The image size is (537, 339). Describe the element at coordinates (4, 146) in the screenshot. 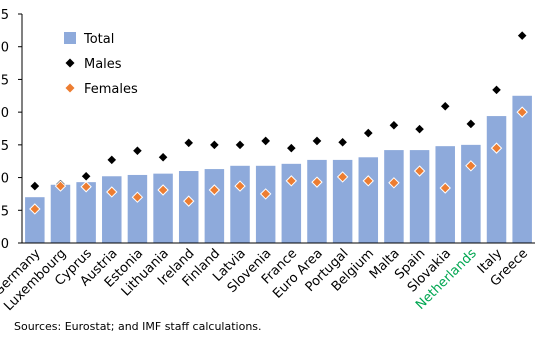

I see `y-tick-label: 15` at that location.